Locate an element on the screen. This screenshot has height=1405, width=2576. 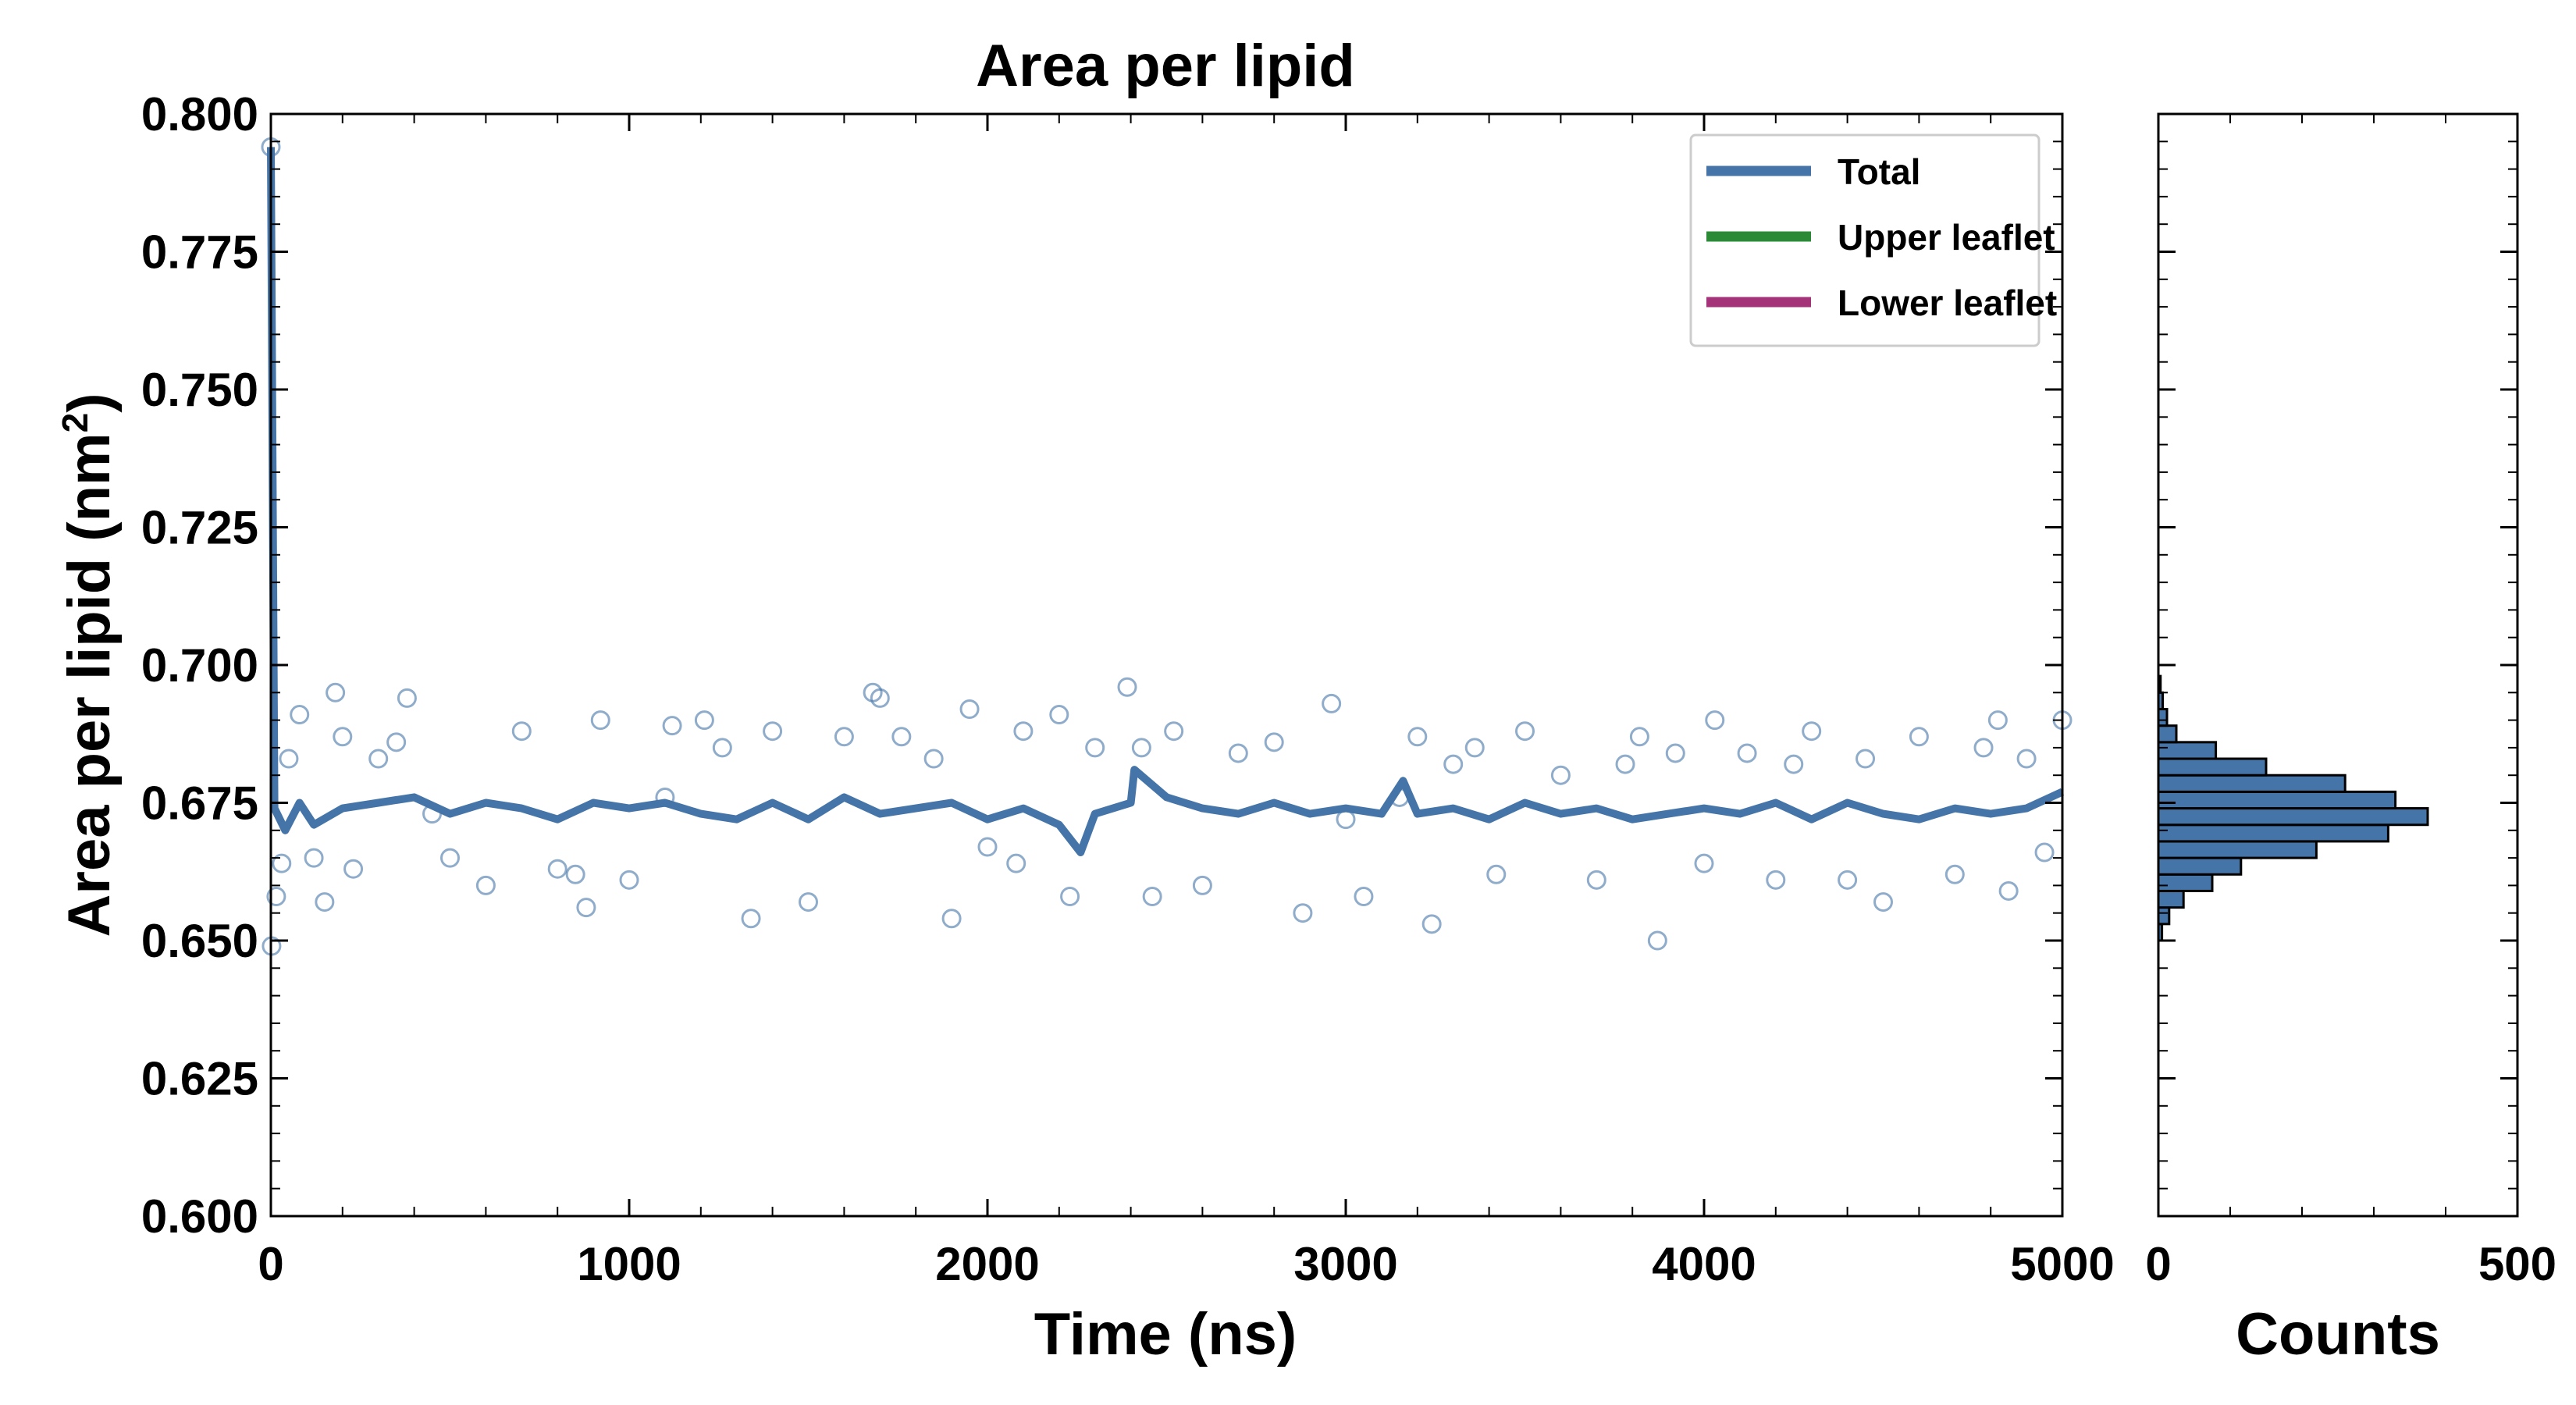
histogram-plot: 0 500 Counts is located at coordinates (2350, 740).